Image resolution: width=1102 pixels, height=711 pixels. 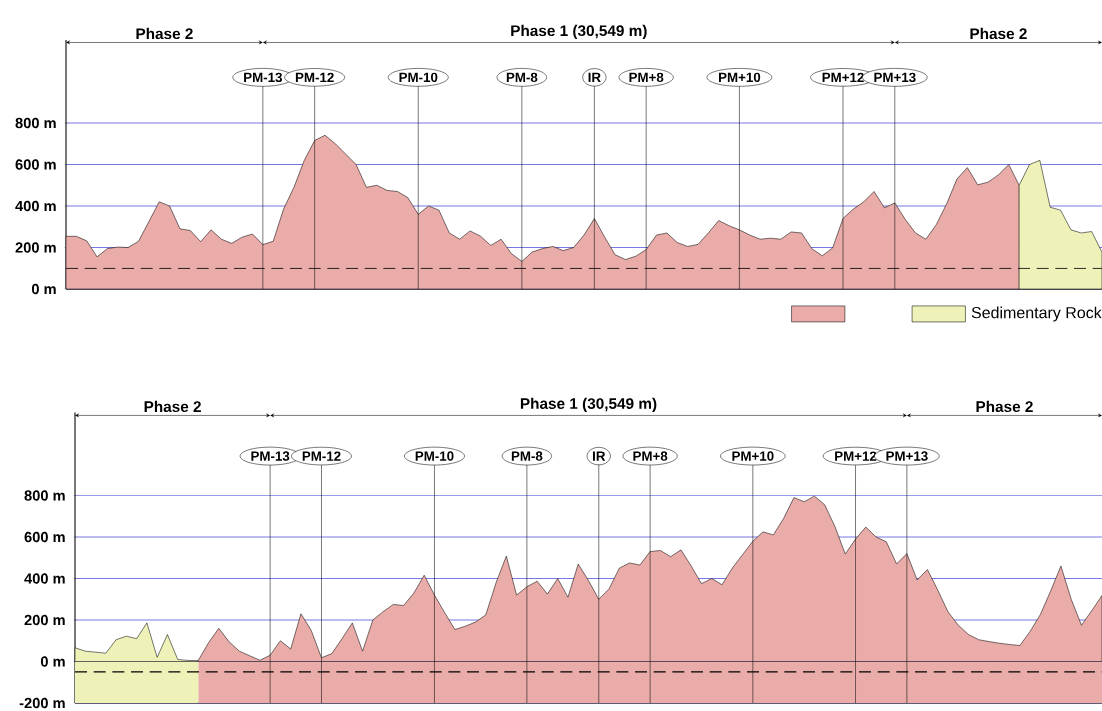 What do you see at coordinates (1036, 314) in the screenshot?
I see `legend-label: Sedimentary Rock` at bounding box center [1036, 314].